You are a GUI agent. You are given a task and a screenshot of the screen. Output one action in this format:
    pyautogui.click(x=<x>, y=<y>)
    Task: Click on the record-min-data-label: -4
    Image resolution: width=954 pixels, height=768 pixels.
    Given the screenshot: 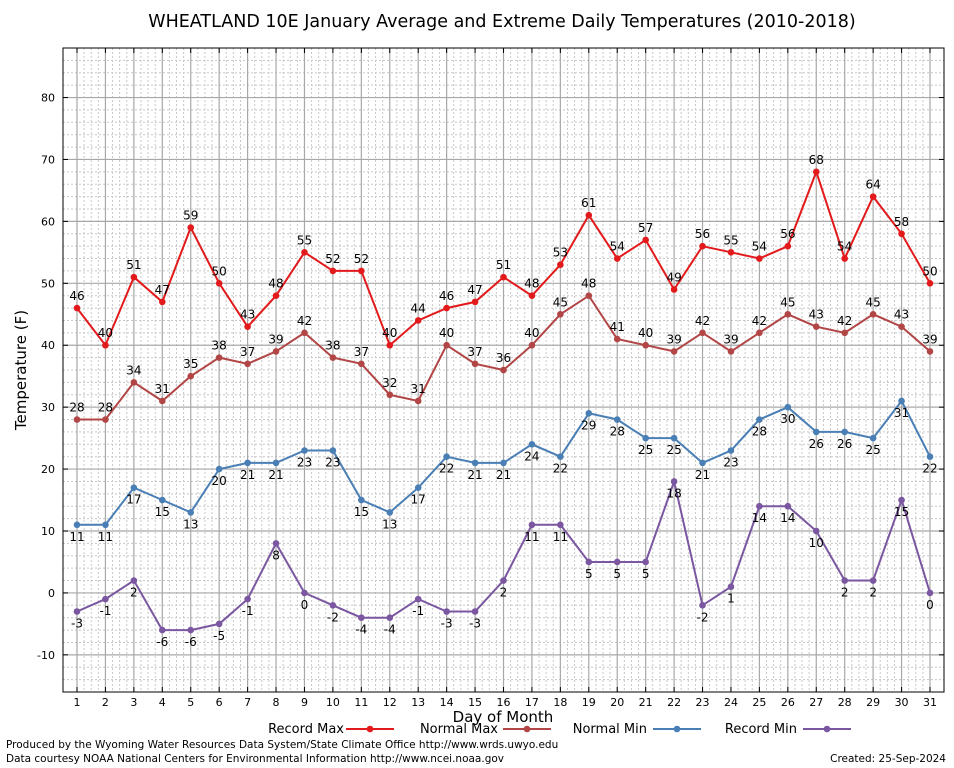 What is the action you would take?
    pyautogui.click(x=361, y=630)
    